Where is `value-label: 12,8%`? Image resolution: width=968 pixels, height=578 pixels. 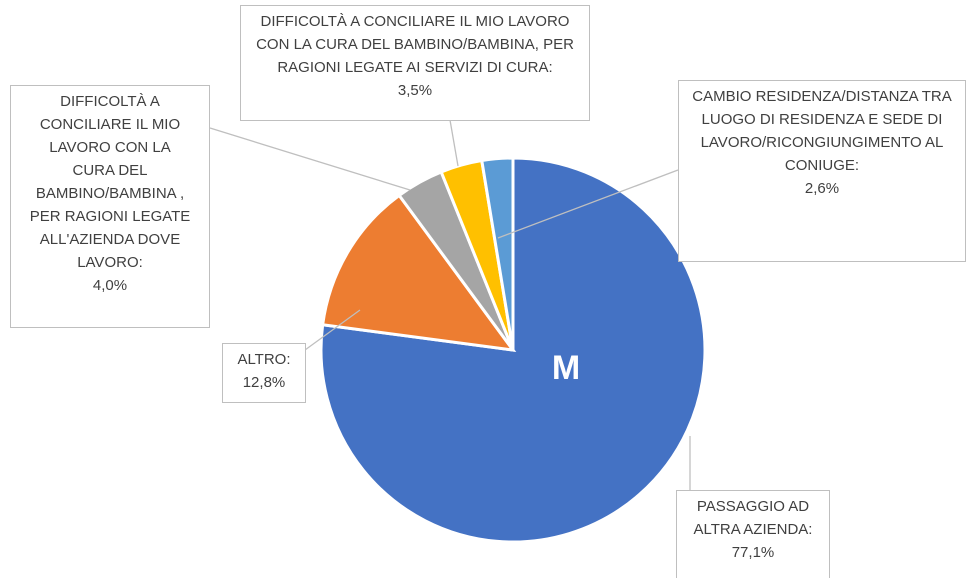 value-label: 12,8% is located at coordinates (264, 382).